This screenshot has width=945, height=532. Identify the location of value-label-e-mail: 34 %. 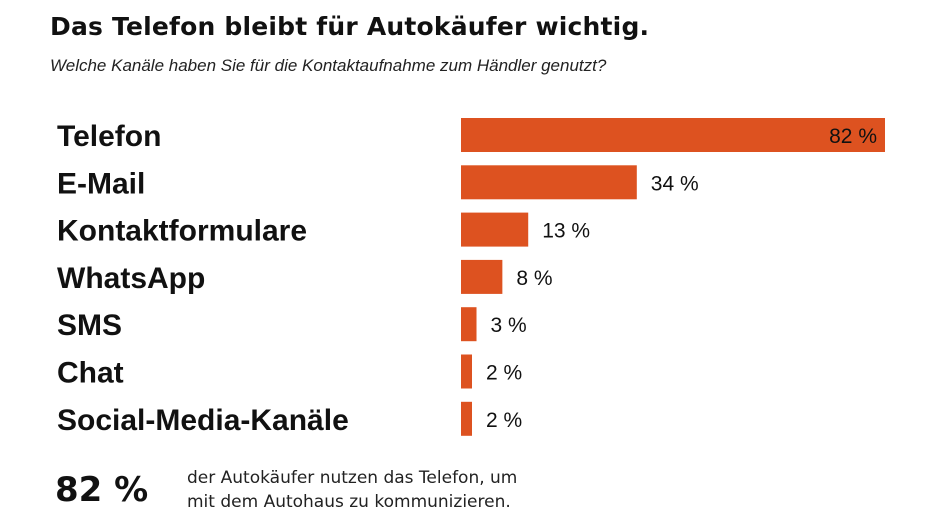
(675, 183).